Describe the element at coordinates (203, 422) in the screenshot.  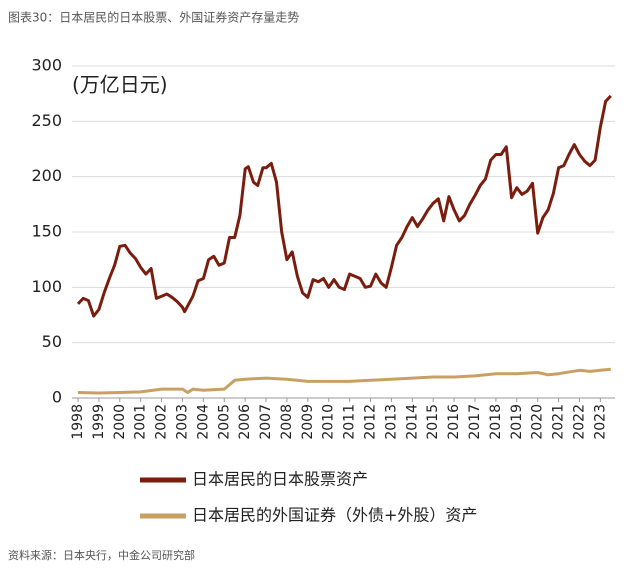
I see `x-tick-label: 2004` at that location.